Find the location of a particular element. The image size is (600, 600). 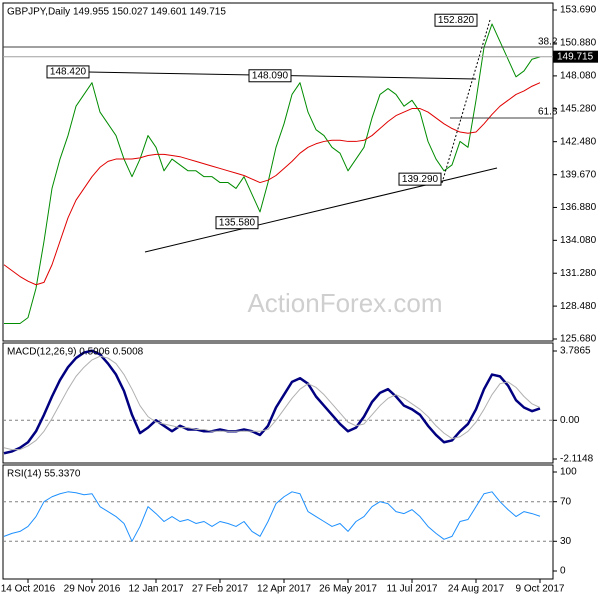

x-tick-label: 9 Oct 2017 is located at coordinates (540, 589).